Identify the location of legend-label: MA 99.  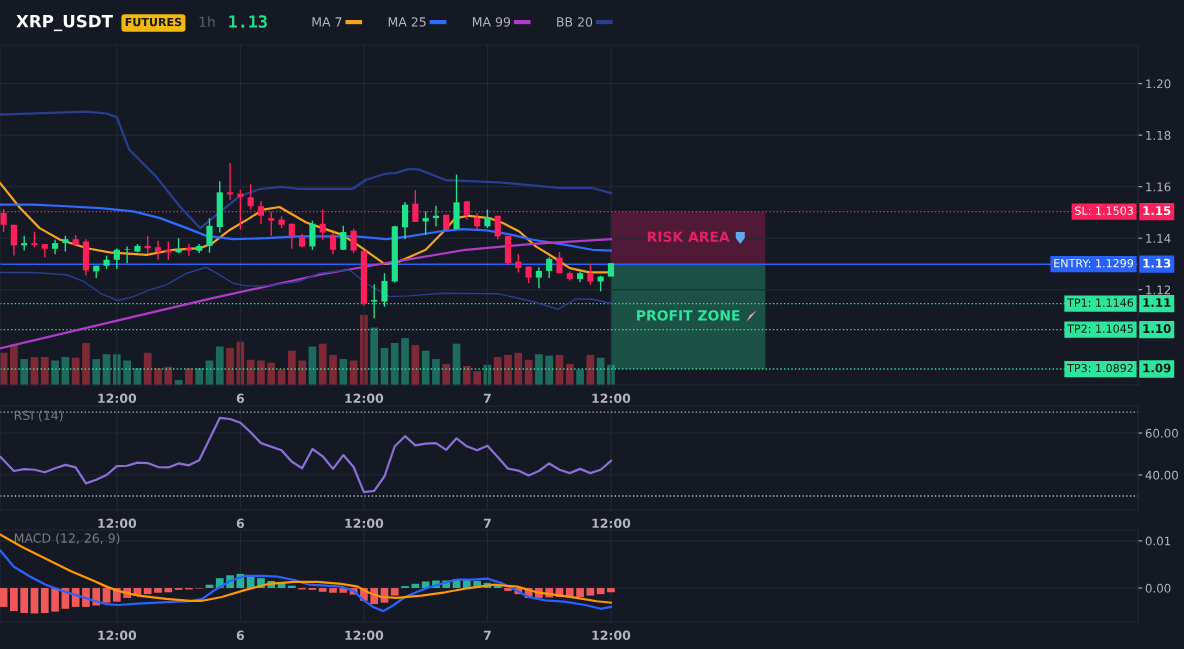
(491, 22).